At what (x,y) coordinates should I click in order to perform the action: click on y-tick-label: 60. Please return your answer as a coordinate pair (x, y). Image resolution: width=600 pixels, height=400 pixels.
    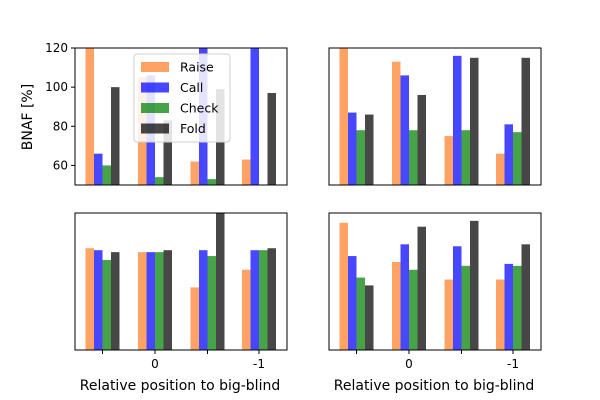
    Looking at the image, I should click on (60, 165).